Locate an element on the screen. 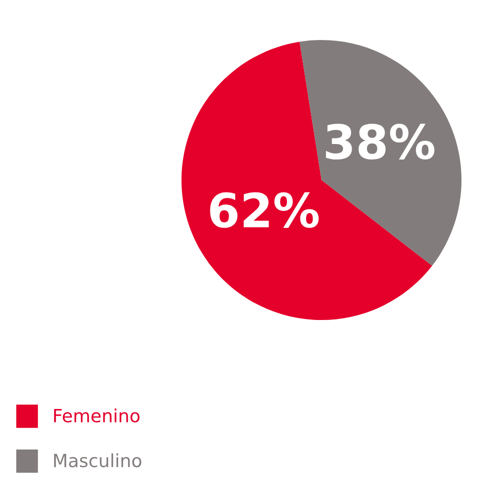 Image resolution: width=499 pixels, height=489 pixels. data-label: 62% is located at coordinates (264, 210).